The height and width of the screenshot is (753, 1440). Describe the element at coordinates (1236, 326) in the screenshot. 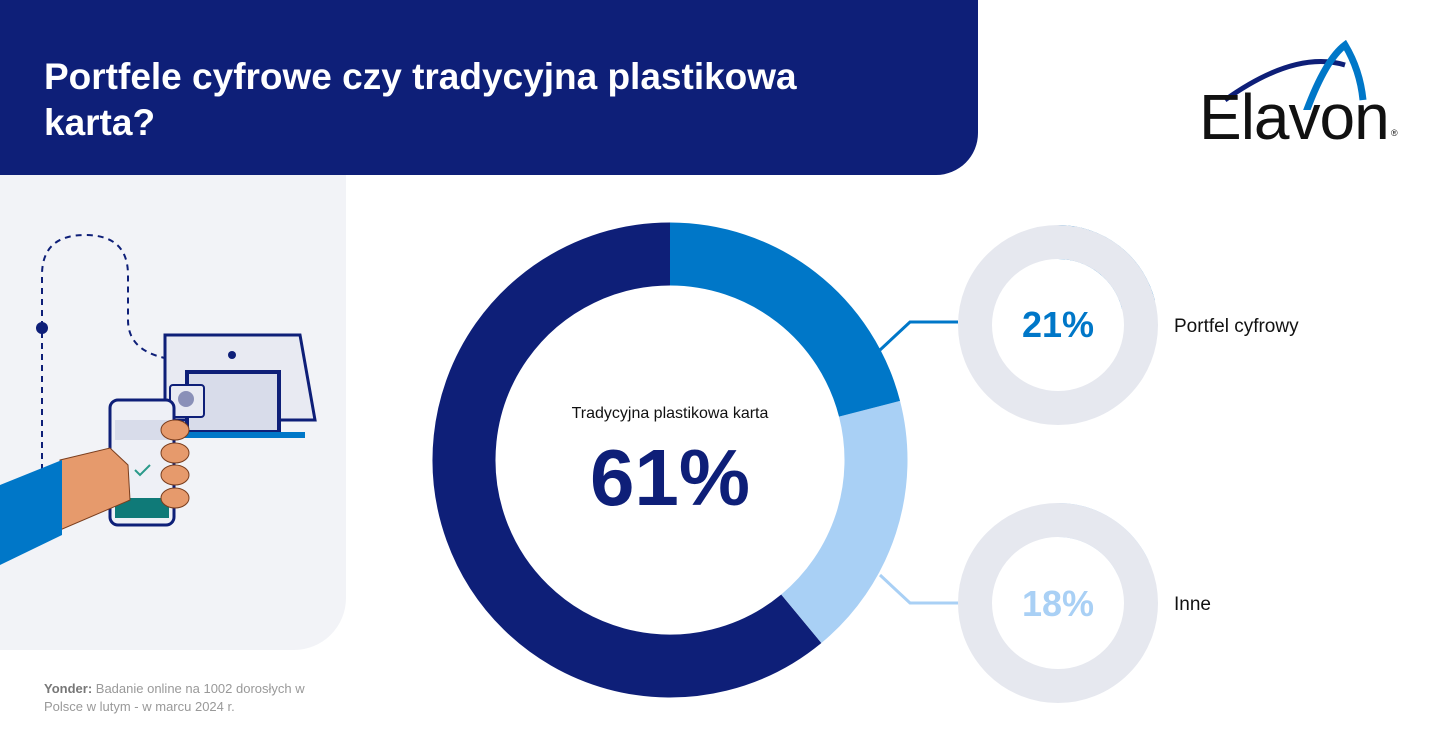

I see `digital-wallet-label: Portfel cyfrowy` at that location.